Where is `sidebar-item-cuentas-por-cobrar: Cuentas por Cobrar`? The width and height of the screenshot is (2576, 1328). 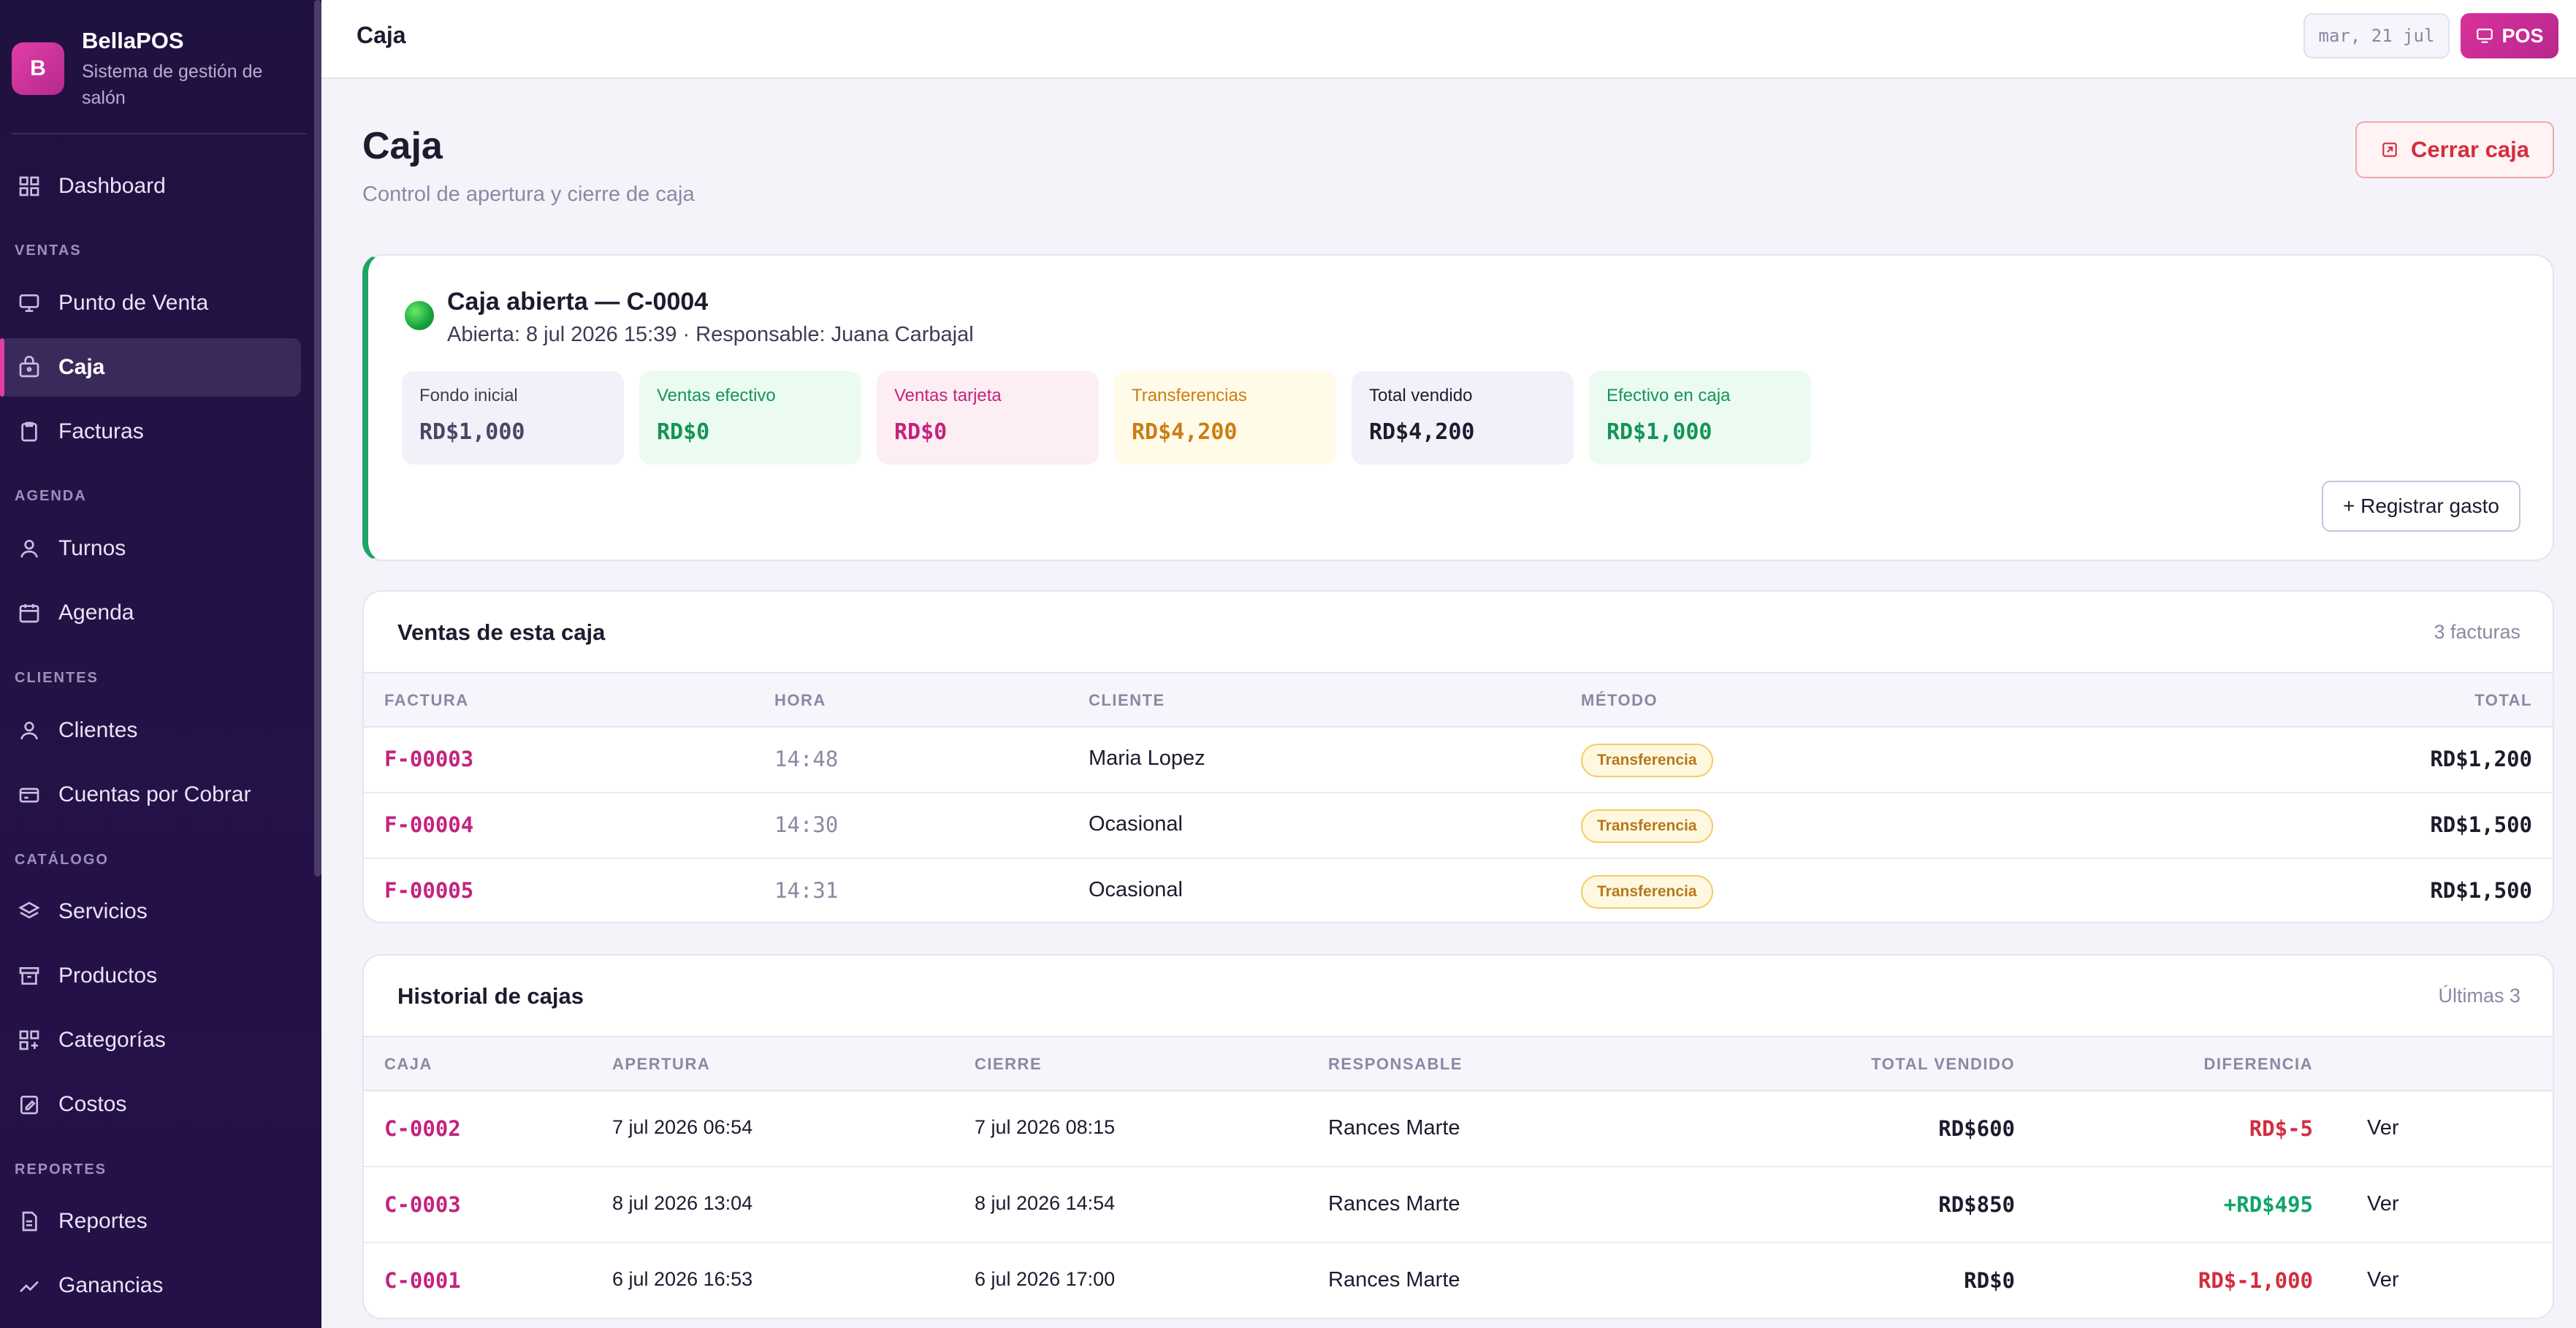
sidebar-item-cuentas-por-cobrar: Cuentas por Cobrar is located at coordinates (151, 795).